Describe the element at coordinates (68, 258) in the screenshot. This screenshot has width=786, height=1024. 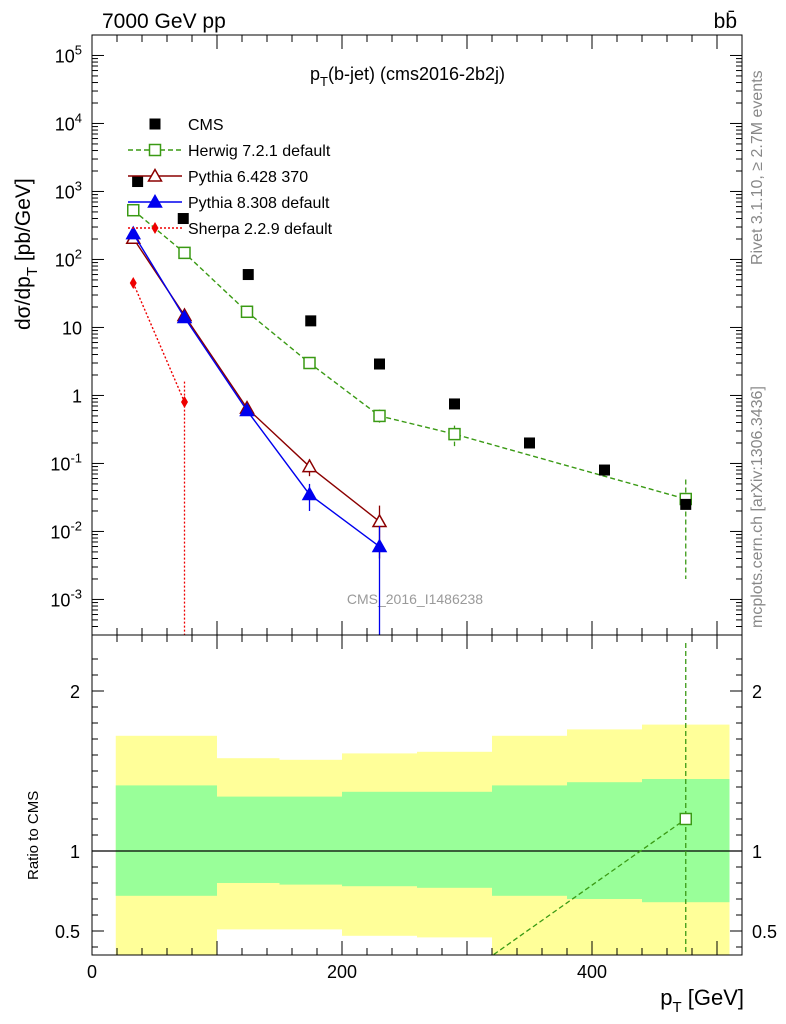
I see `y-tick-label: 10²` at that location.